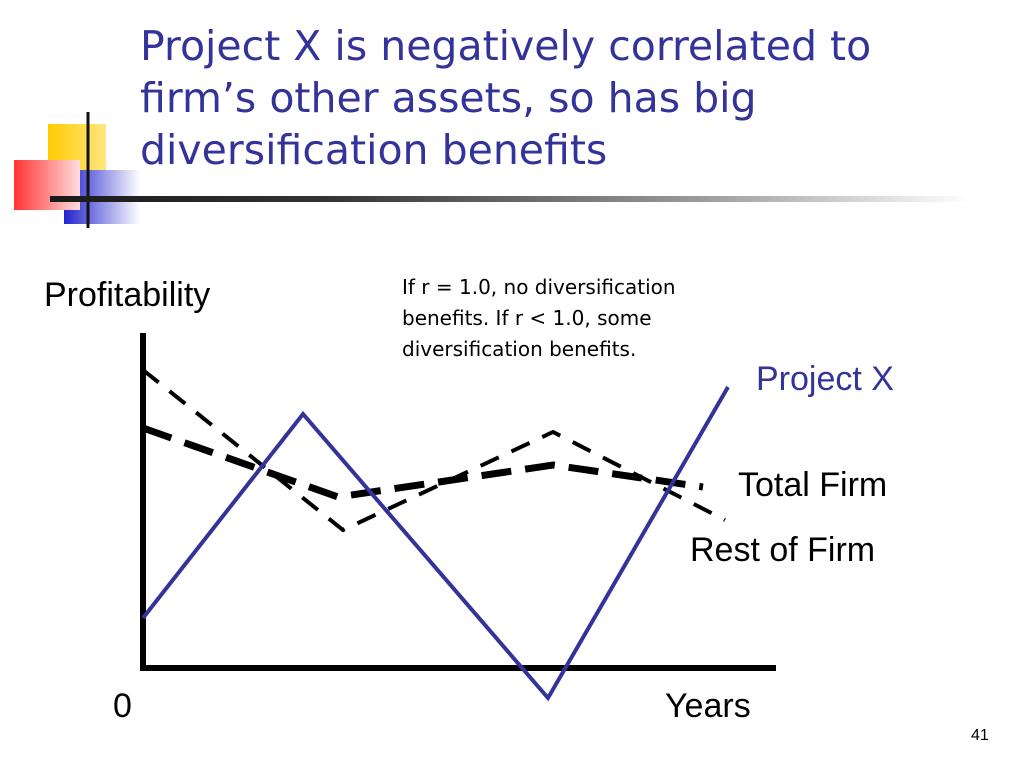 The image size is (1024, 768). I want to click on total-firm-label: Total Firm, so click(813, 485).